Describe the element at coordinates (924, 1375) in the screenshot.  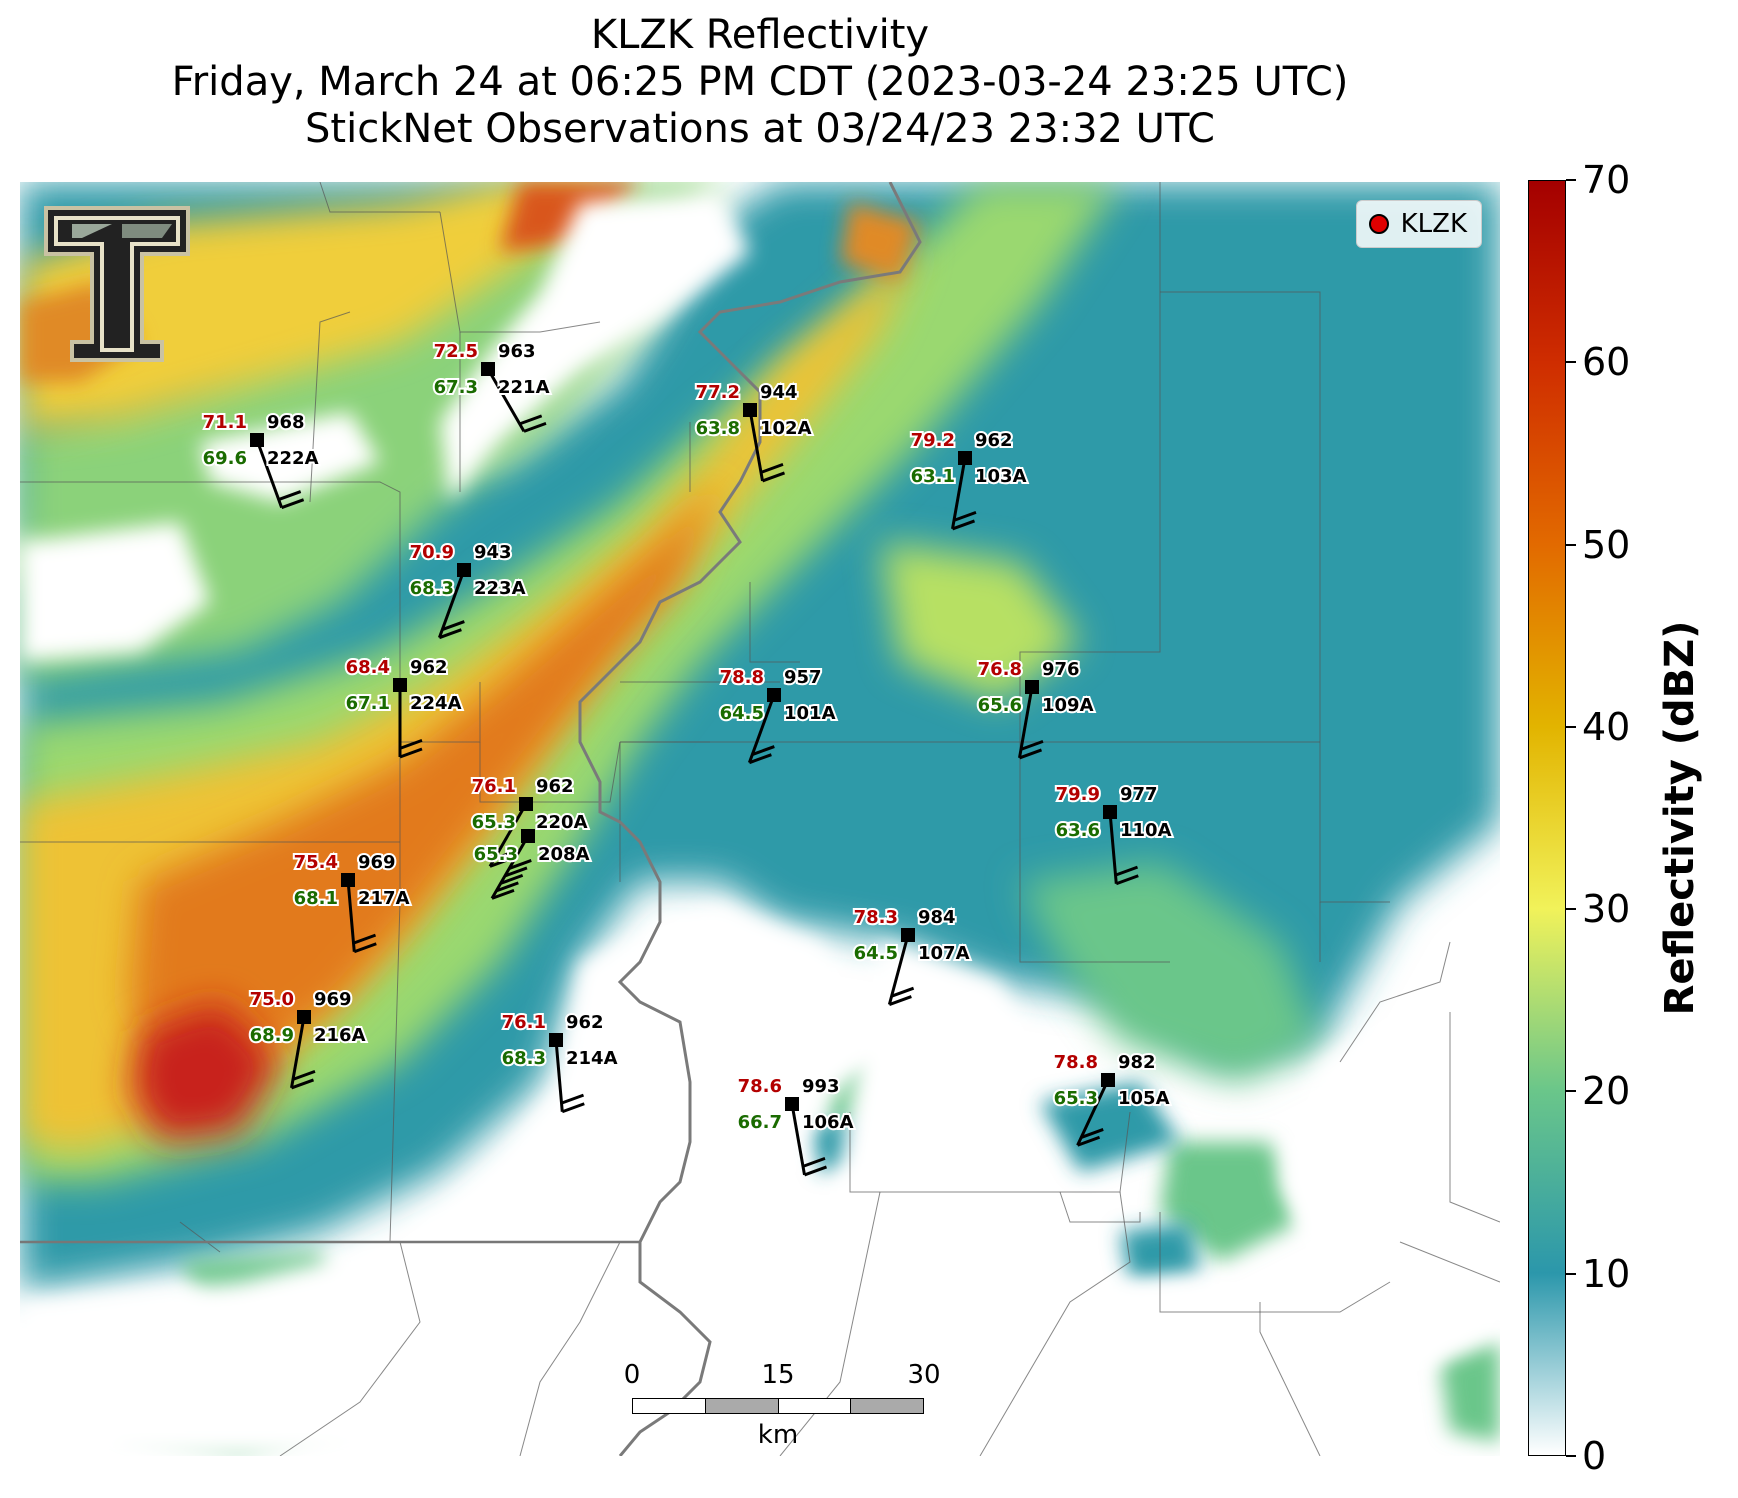
I see `scale-label-30: 30` at that location.